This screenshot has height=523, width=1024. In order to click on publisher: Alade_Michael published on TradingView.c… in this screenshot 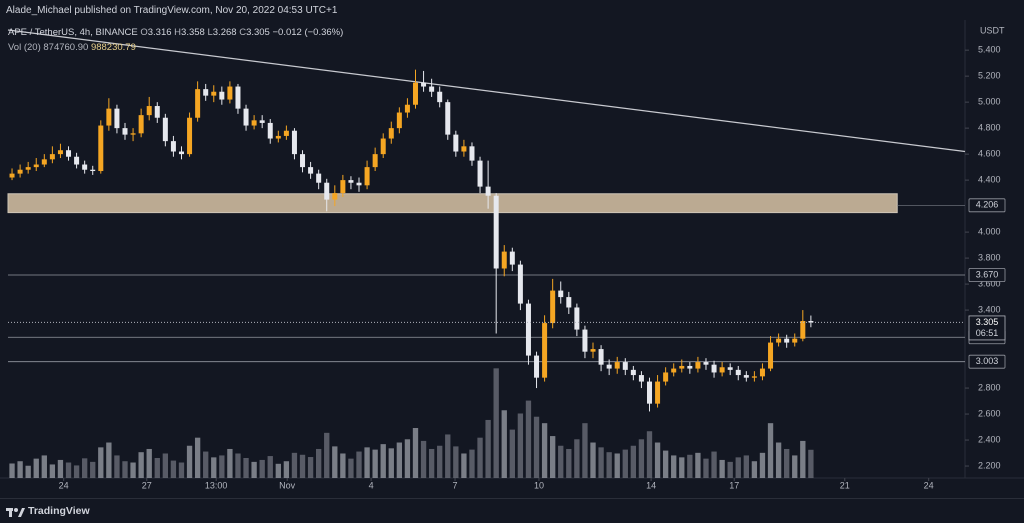, I will do `click(172, 10)`.